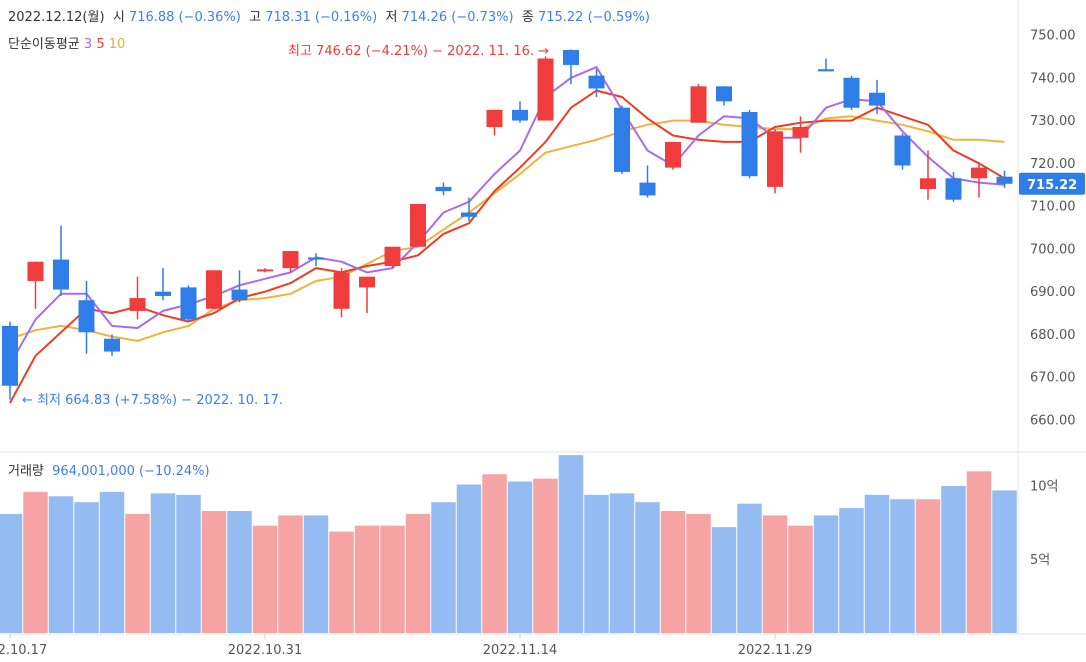 The height and width of the screenshot is (662, 1086). Describe the element at coordinates (457, 17) in the screenshot. I see `low-value: 714.26 (−0.73%)` at that location.